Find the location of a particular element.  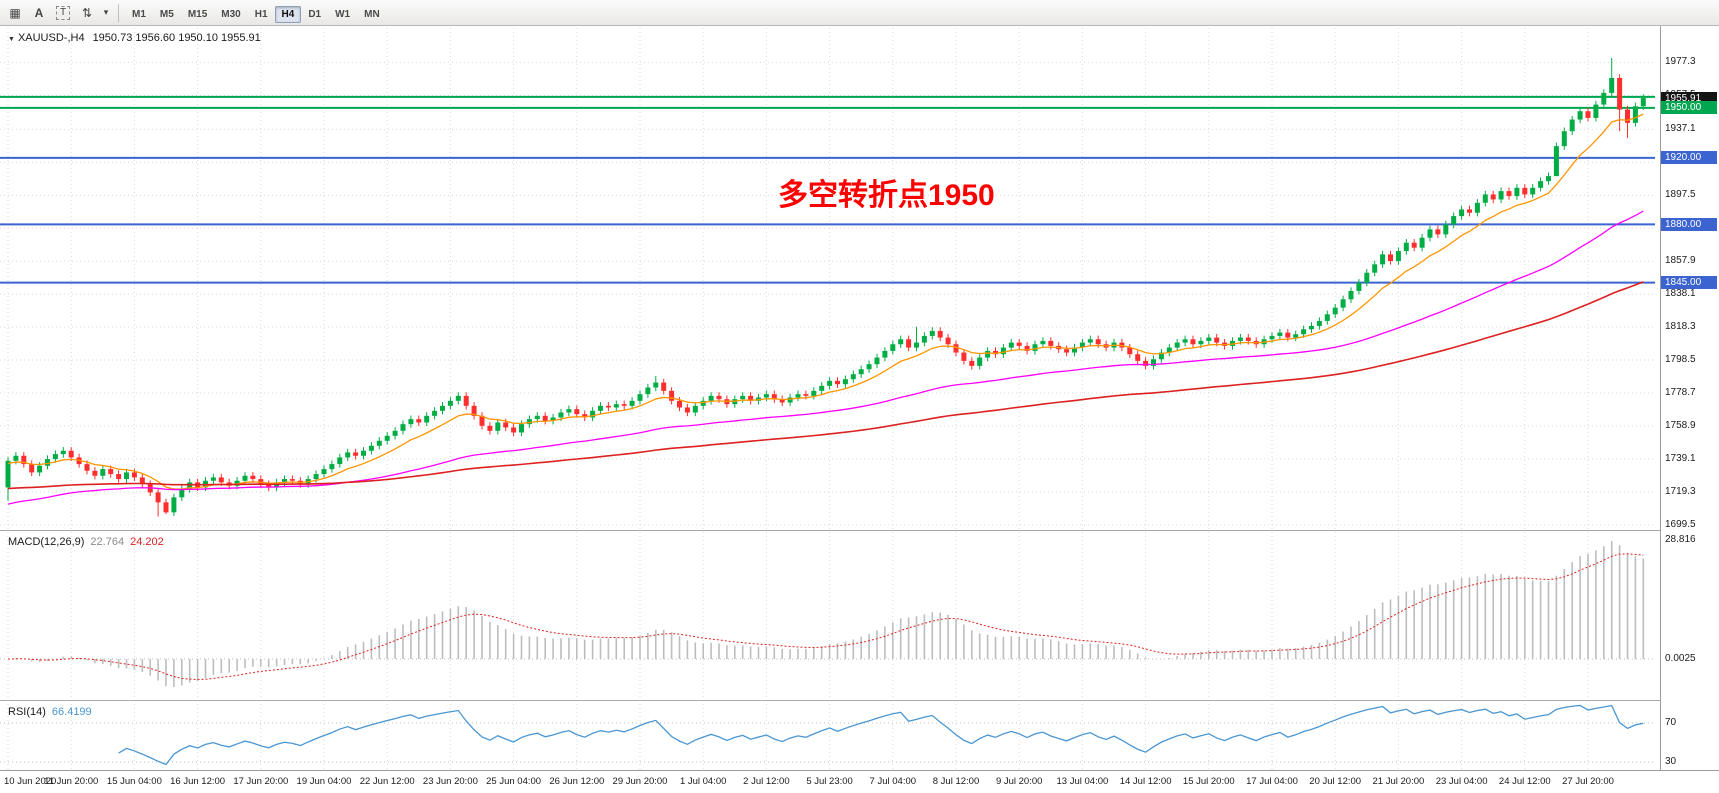

time-axis-label: 22 Jun 12:00 is located at coordinates (387, 781).